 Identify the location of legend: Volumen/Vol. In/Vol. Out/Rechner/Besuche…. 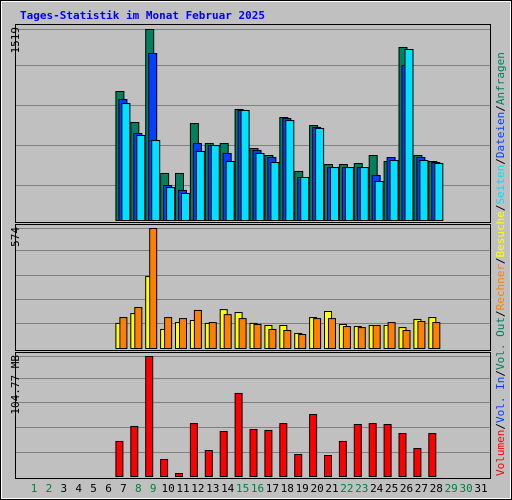
(500, 264).